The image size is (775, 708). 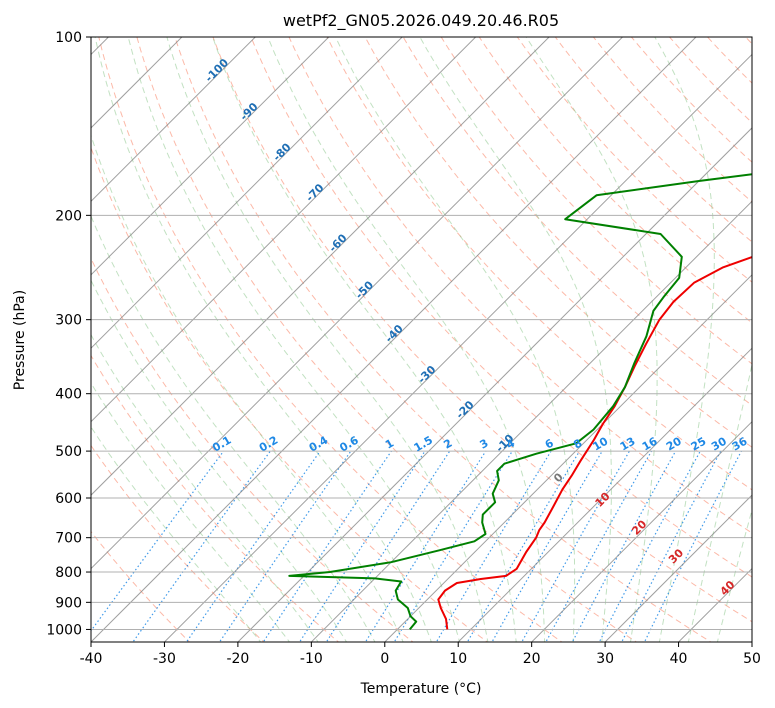 What do you see at coordinates (384, 659) in the screenshot?
I see `x-tick-label: 0` at bounding box center [384, 659].